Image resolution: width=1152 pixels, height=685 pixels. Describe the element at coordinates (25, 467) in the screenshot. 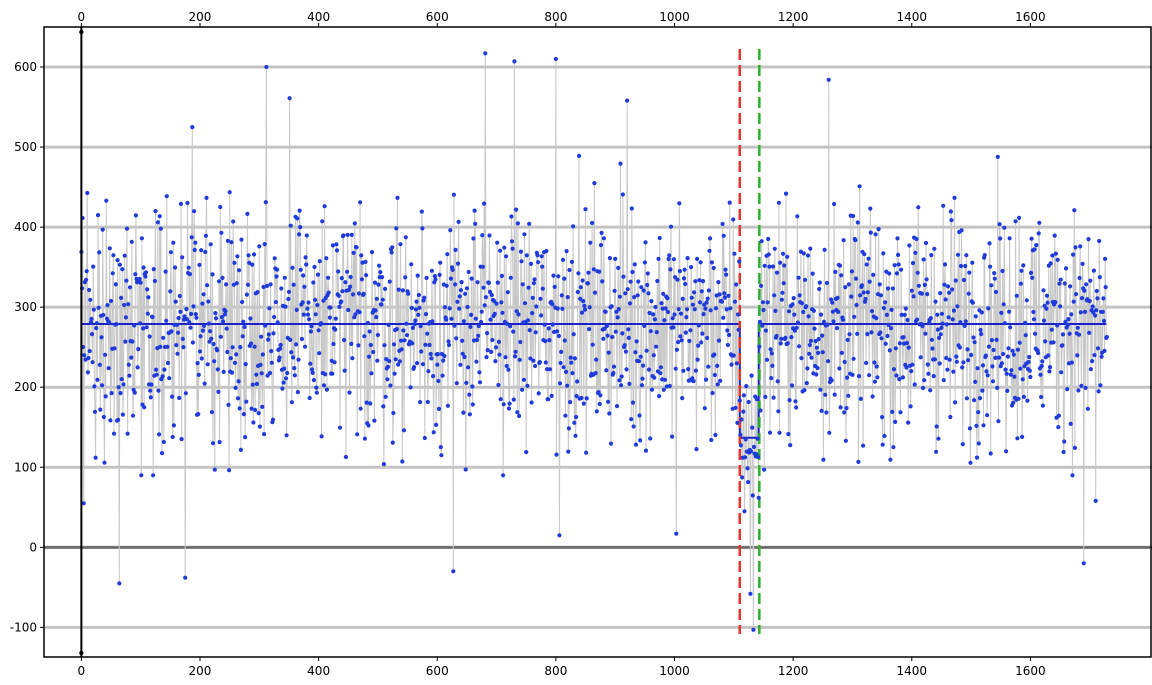

I see `y-tick-label: 100` at that location.